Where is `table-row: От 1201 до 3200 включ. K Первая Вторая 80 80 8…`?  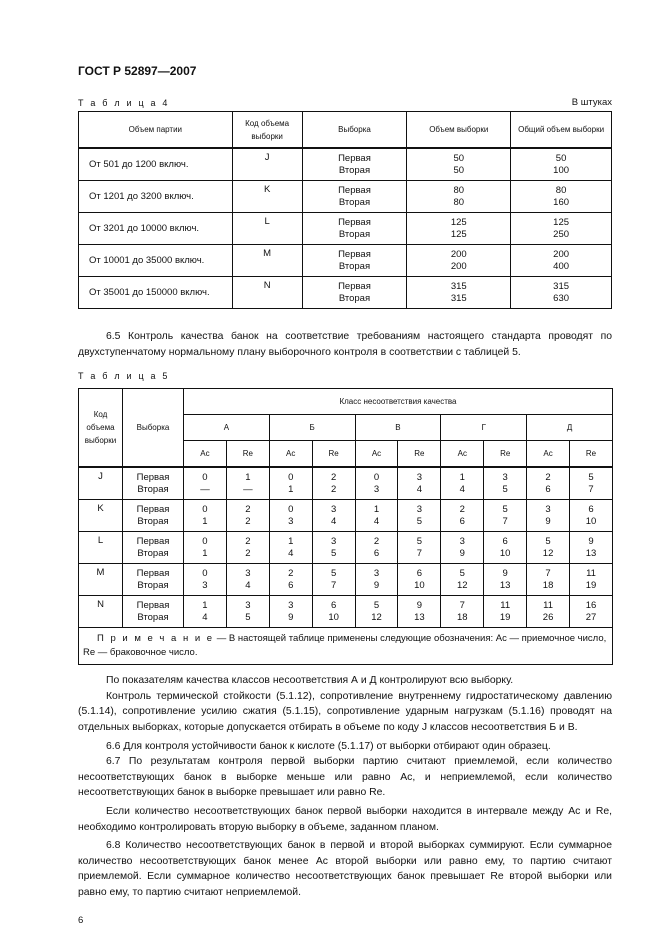
table-row: От 1201 до 3200 включ. K Первая Вторая 80 80 8… is located at coordinates (345, 196).